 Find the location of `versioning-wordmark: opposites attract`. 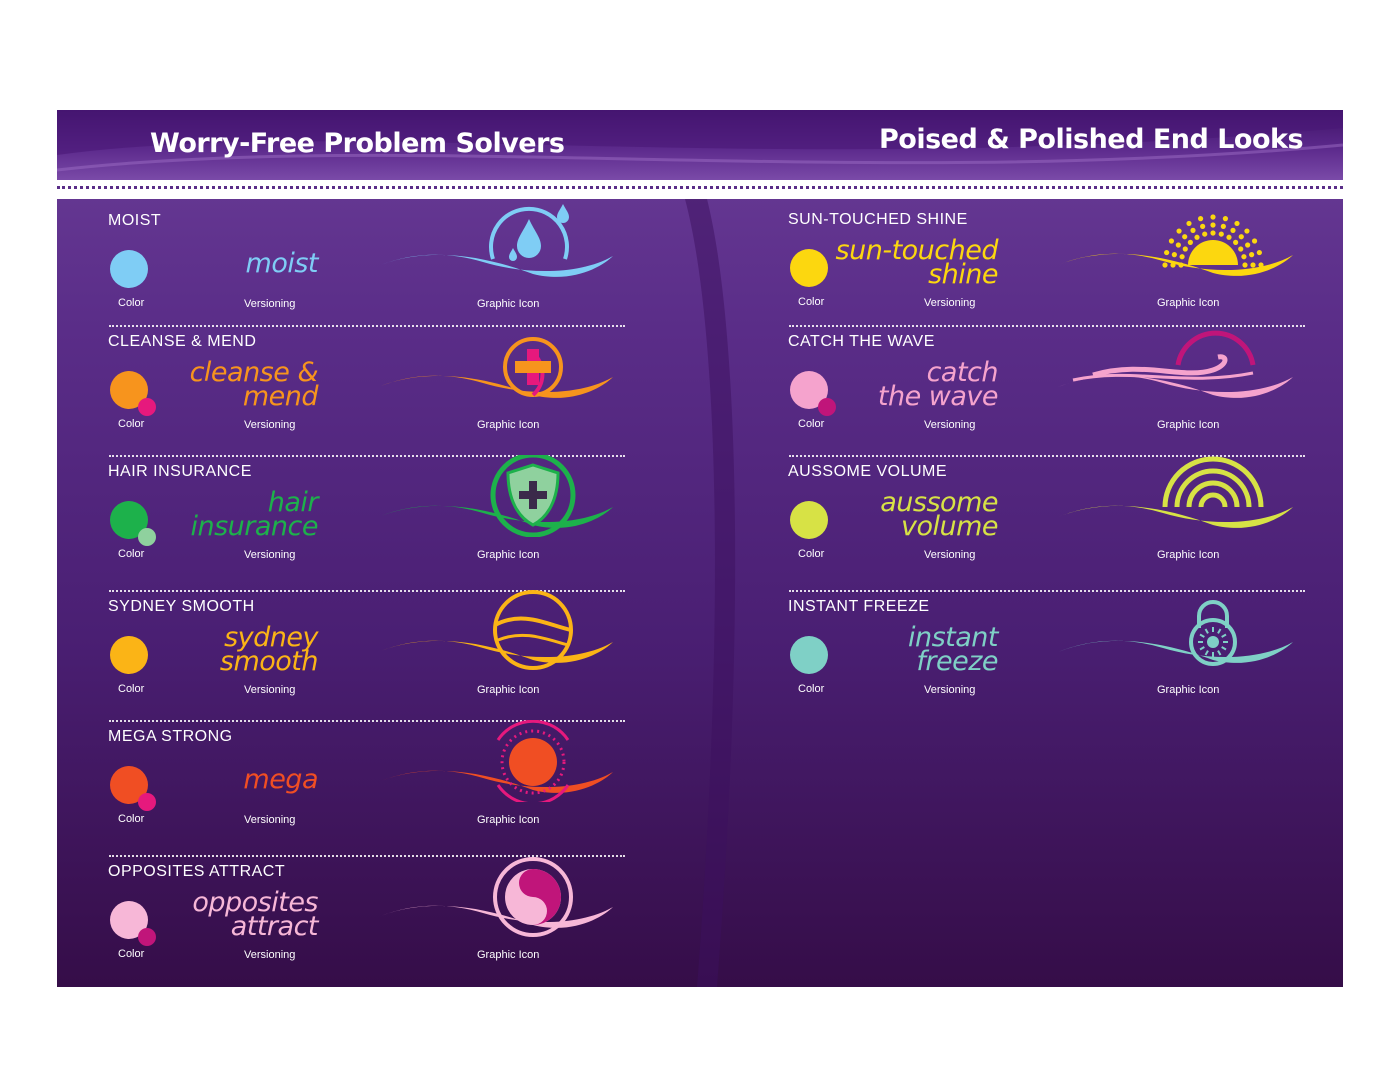

versioning-wordmark: opposites attract is located at coordinates (255, 915).